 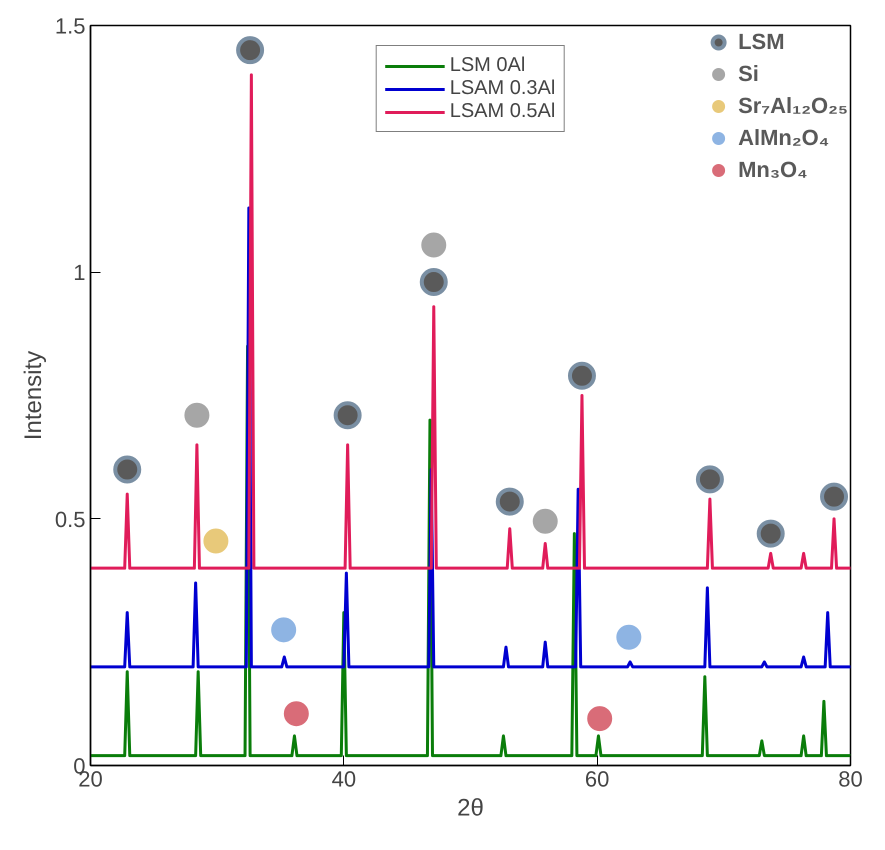 What do you see at coordinates (70, 26) in the screenshot?
I see `y-tick-label: 1.5` at bounding box center [70, 26].